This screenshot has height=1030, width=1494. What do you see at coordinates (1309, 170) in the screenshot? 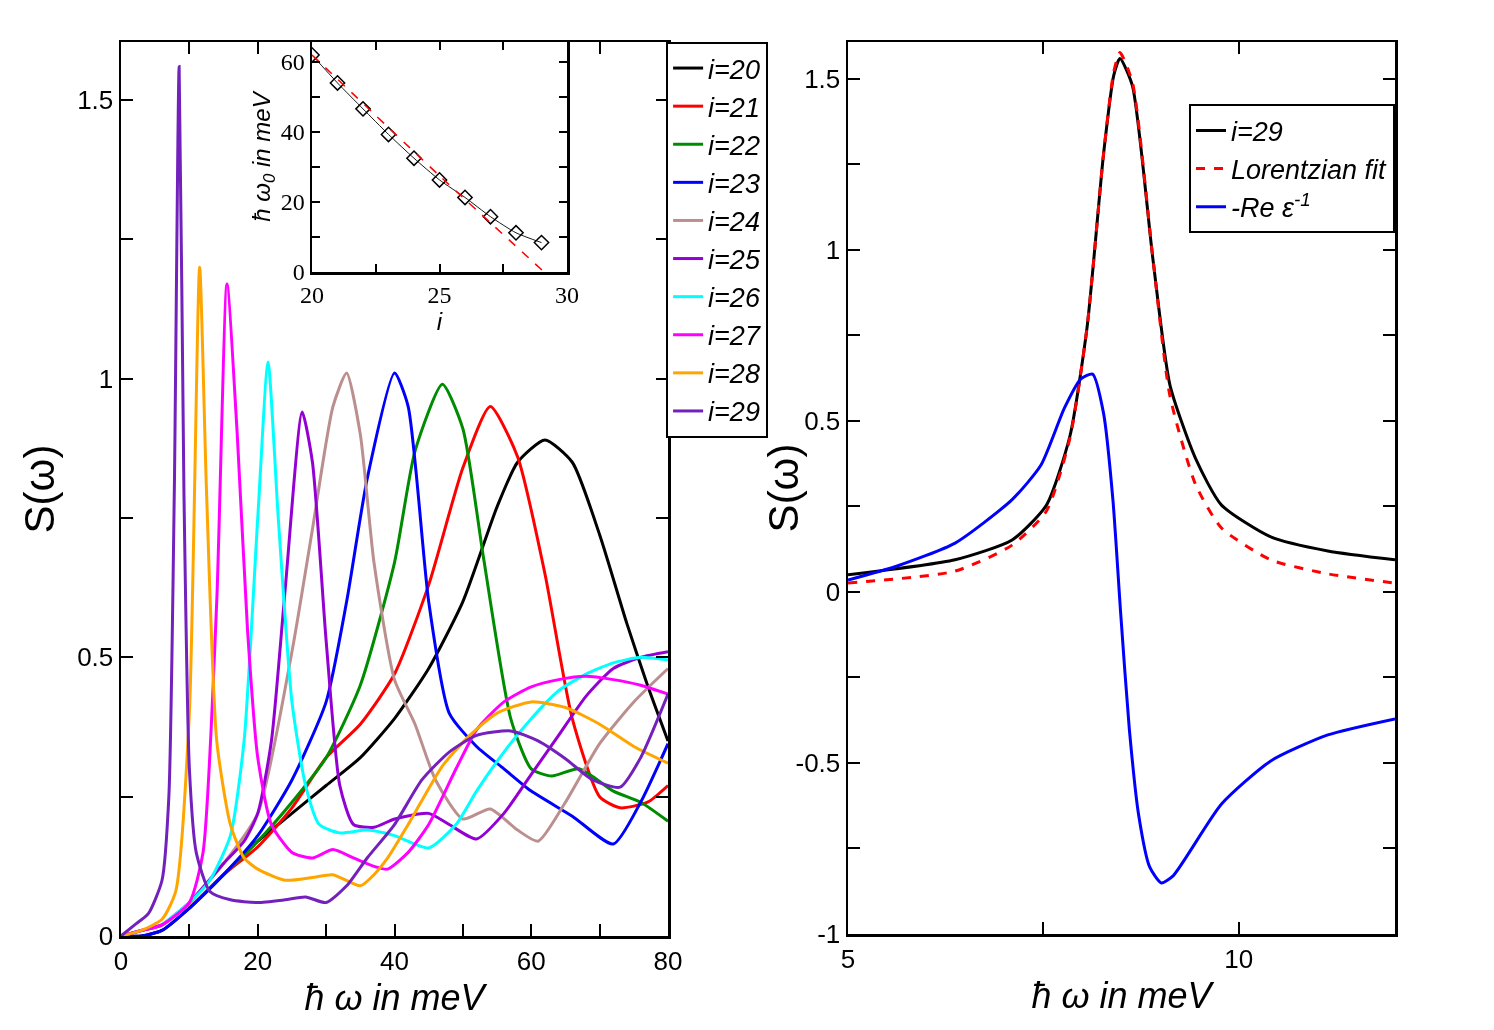
I see `legend-label: Lorentzian fit` at bounding box center [1309, 170].